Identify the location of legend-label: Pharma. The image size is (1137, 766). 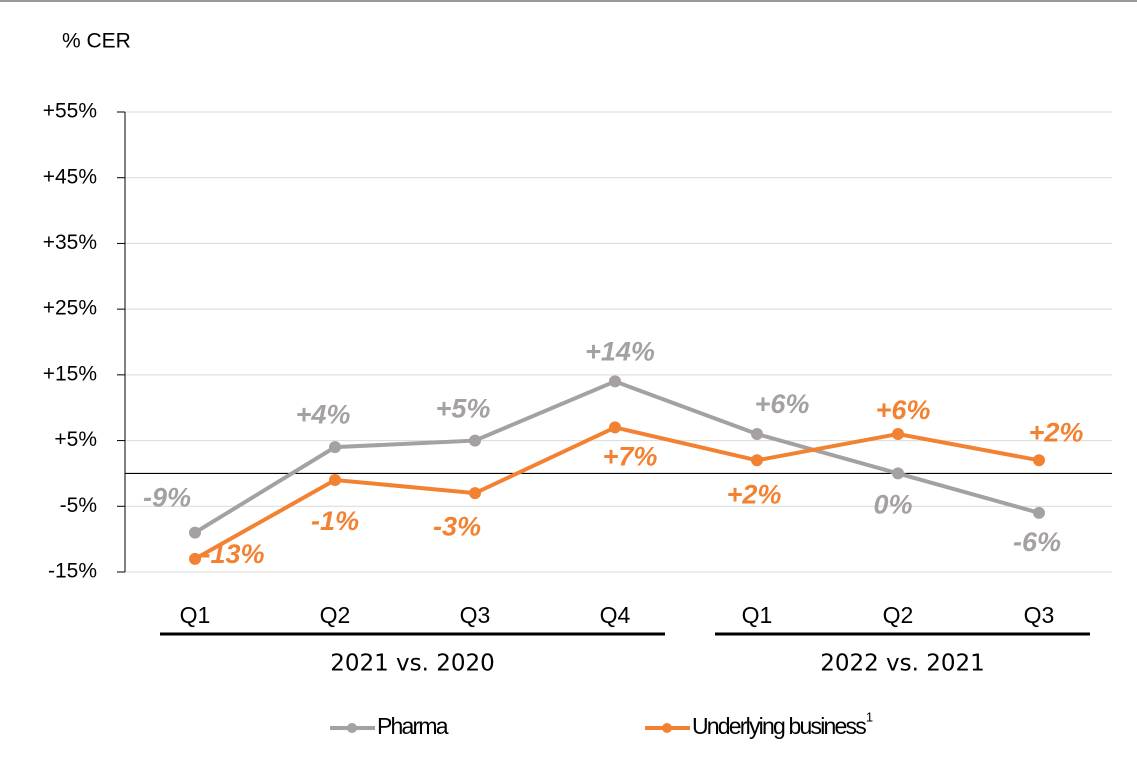
(413, 726).